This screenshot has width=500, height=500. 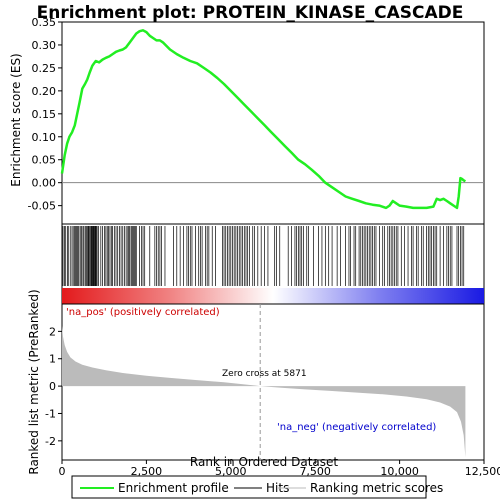 I want to click on metric-x-tick-label: 7,500, so click(x=315, y=471).